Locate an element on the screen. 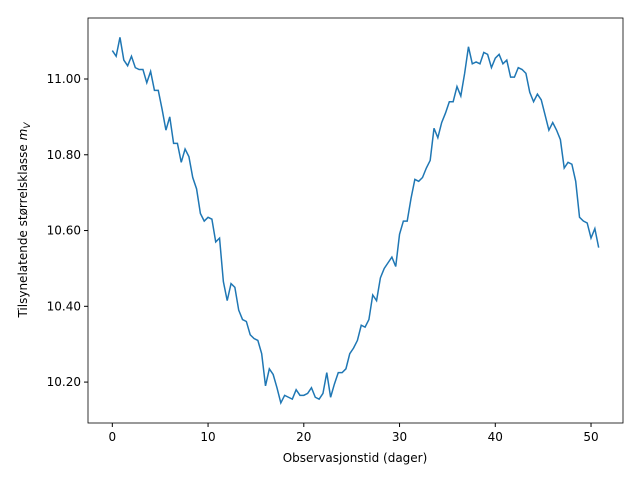 Image resolution: width=640 pixels, height=484 pixels. y-tick-label: 10.80 is located at coordinates (64, 155).